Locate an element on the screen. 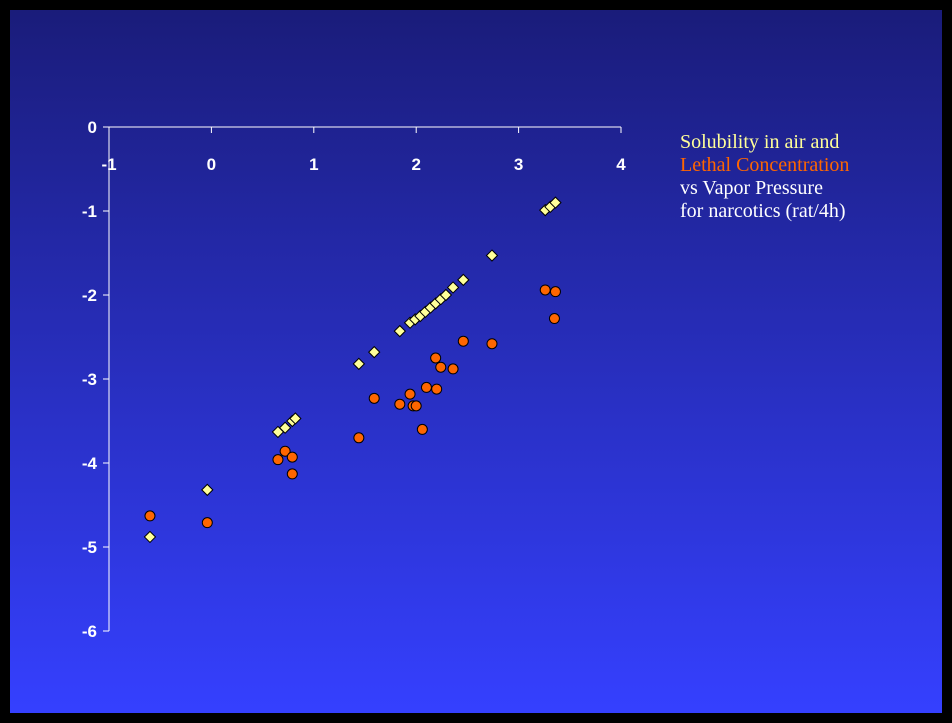 This screenshot has height=723, width=952. y-tick-label: -1 is located at coordinates (89, 211).